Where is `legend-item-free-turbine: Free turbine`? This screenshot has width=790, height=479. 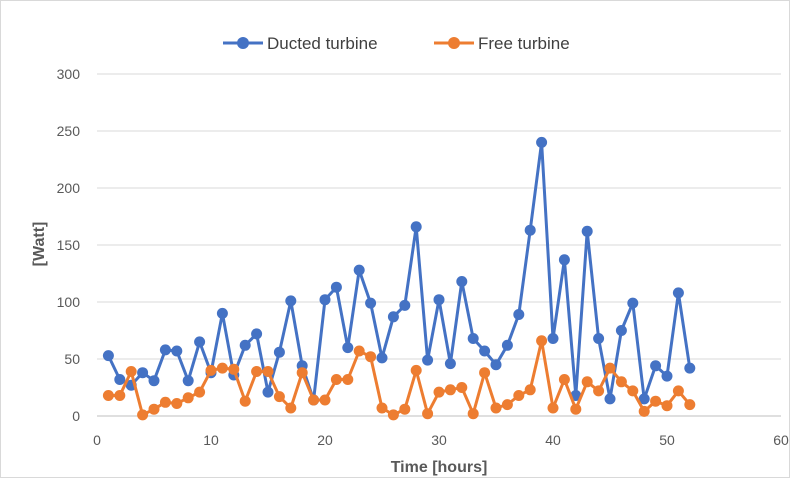 legend-item-free-turbine: Free turbine is located at coordinates (502, 43).